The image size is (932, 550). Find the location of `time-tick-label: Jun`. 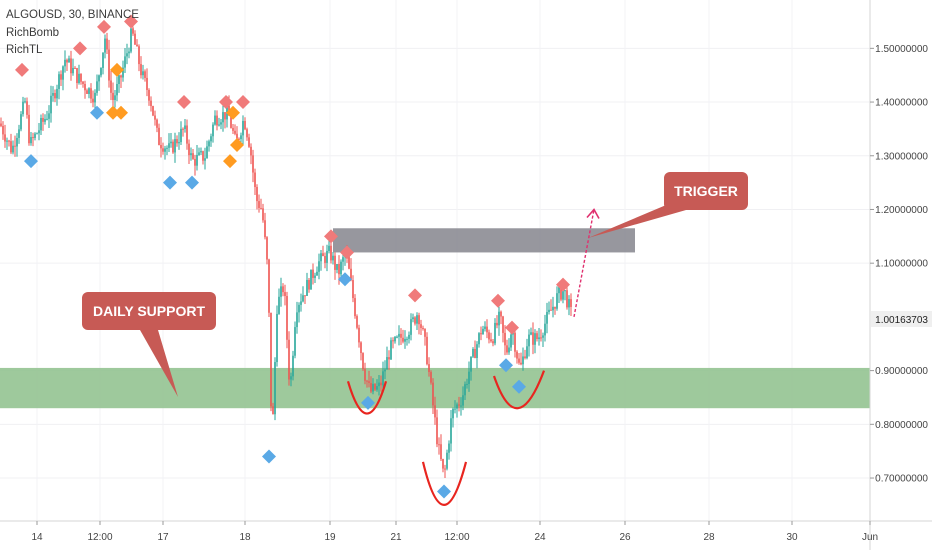

time-tick-label: Jun is located at coordinates (870, 537).